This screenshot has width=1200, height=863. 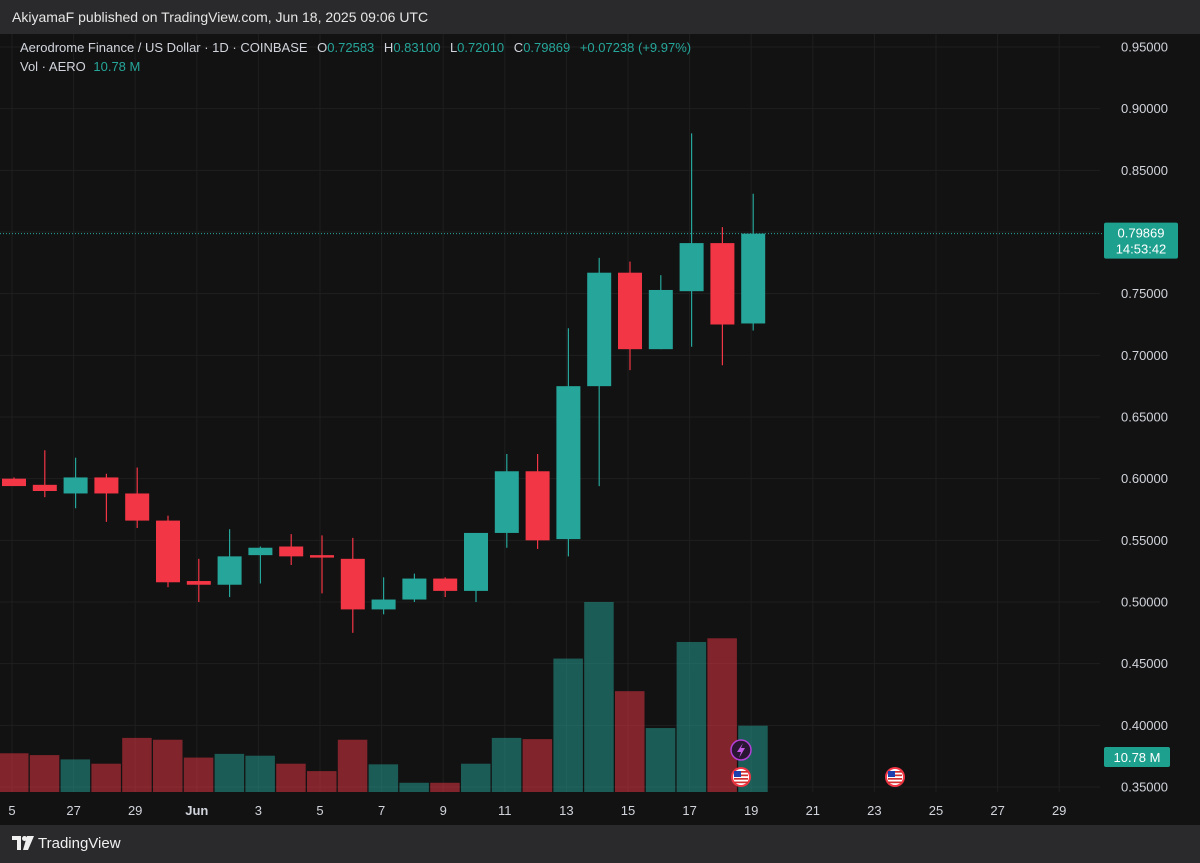 I want to click on low-label: L, so click(x=453, y=47).